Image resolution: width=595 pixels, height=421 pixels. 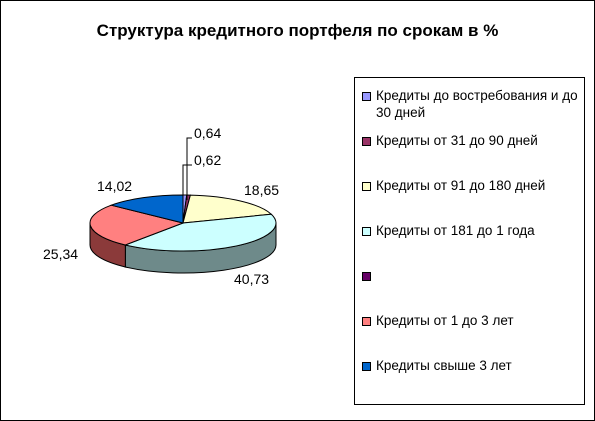 What do you see at coordinates (457, 140) in the screenshot?
I see `legend-label-1: Кредиты от 31 до 90 дней` at bounding box center [457, 140].